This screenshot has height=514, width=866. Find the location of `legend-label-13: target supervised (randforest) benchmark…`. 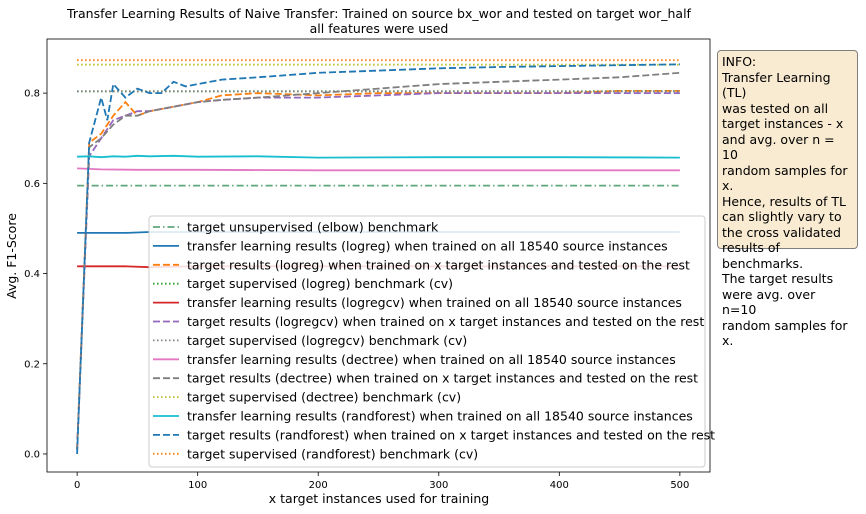

legend-label-13: target supervised (randforest) benchmark… is located at coordinates (332, 453).